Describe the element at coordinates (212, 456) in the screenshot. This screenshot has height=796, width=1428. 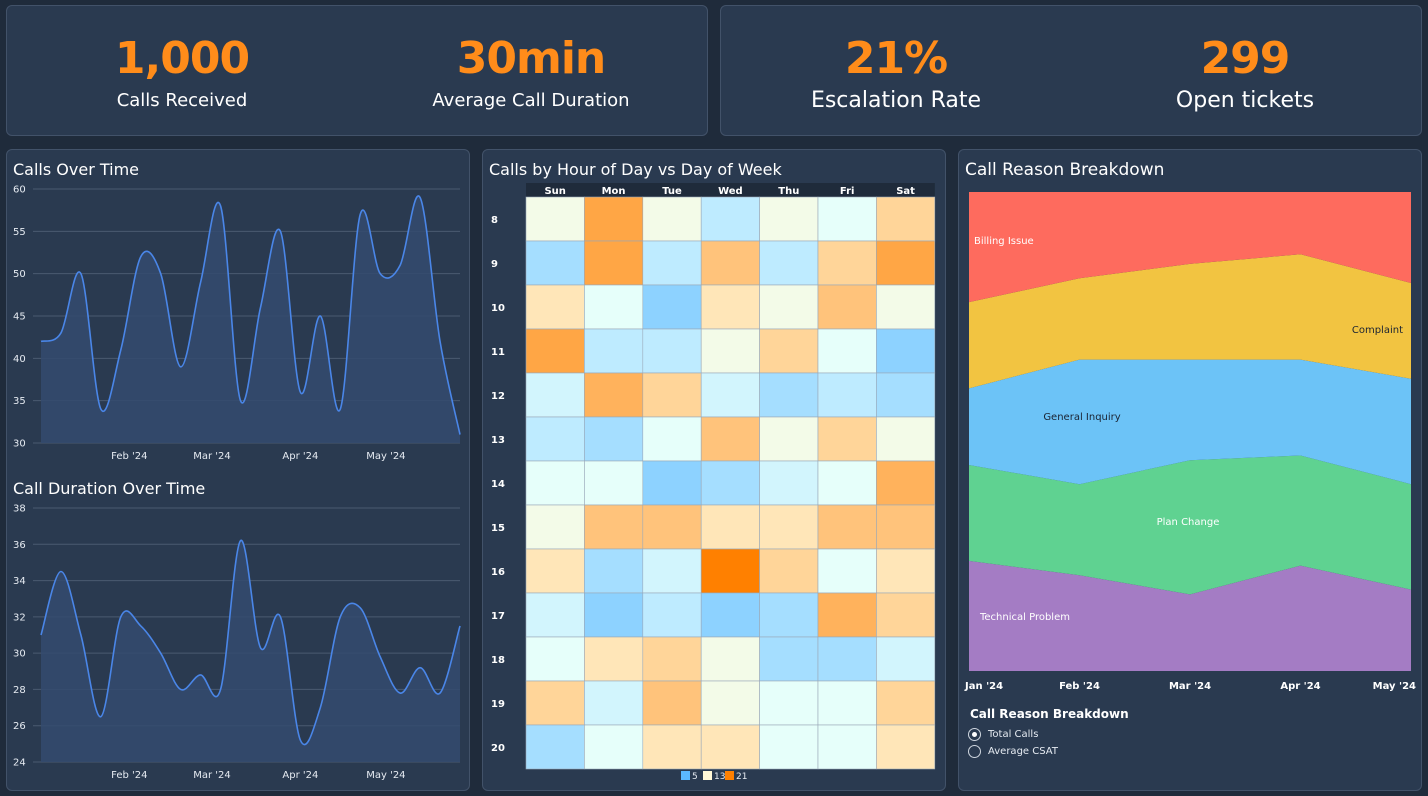
I see `calls-x-tick-label: Mar '24` at that location.